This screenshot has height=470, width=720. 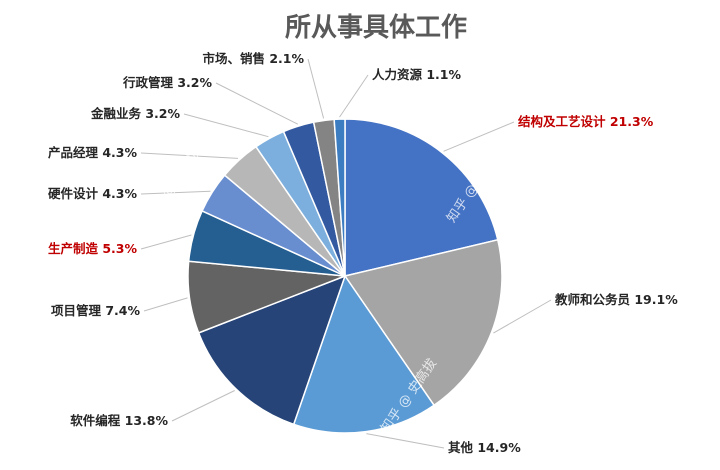 What do you see at coordinates (631, 439) in the screenshot?
I see `watermark-corner: 知乎 @史高拔` at bounding box center [631, 439].